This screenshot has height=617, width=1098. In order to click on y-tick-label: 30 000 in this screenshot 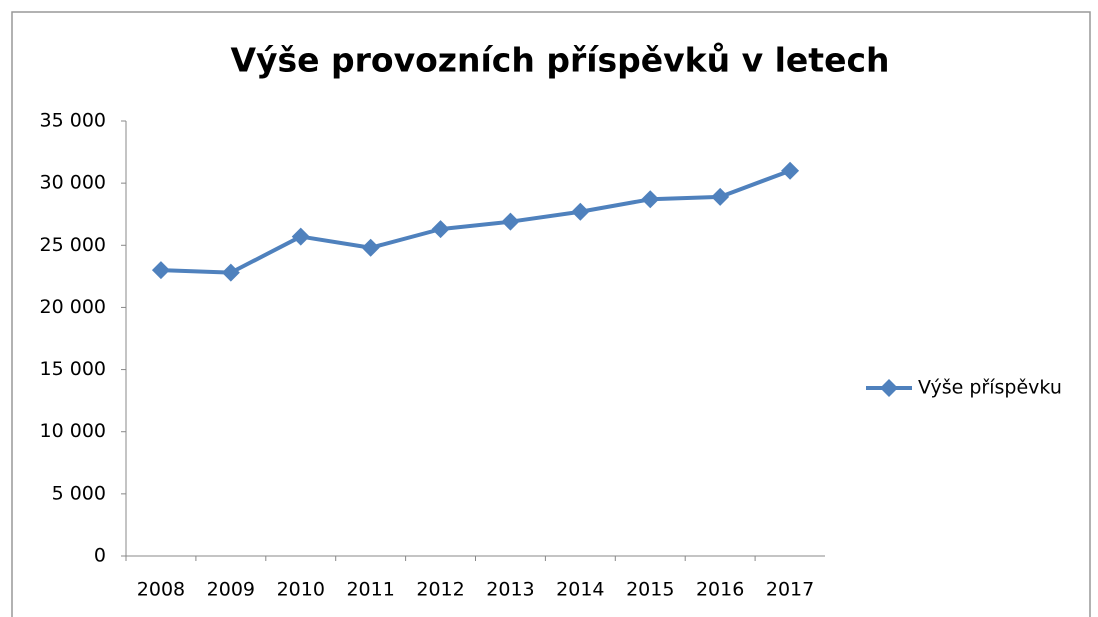, I will do `click(73, 183)`.